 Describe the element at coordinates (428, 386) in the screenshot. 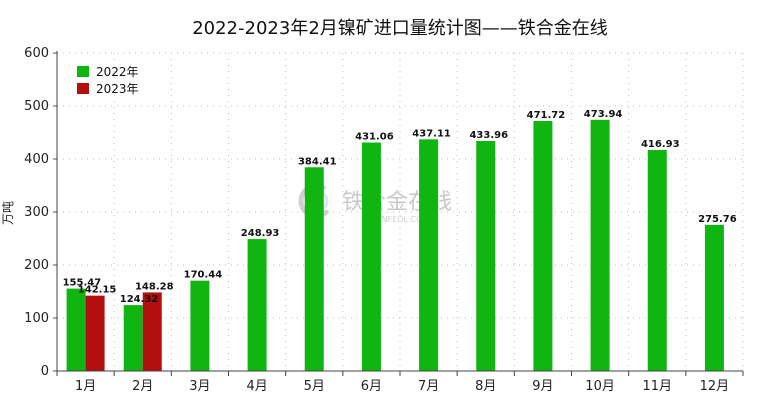

I see `x-tick-label: 7月` at that location.